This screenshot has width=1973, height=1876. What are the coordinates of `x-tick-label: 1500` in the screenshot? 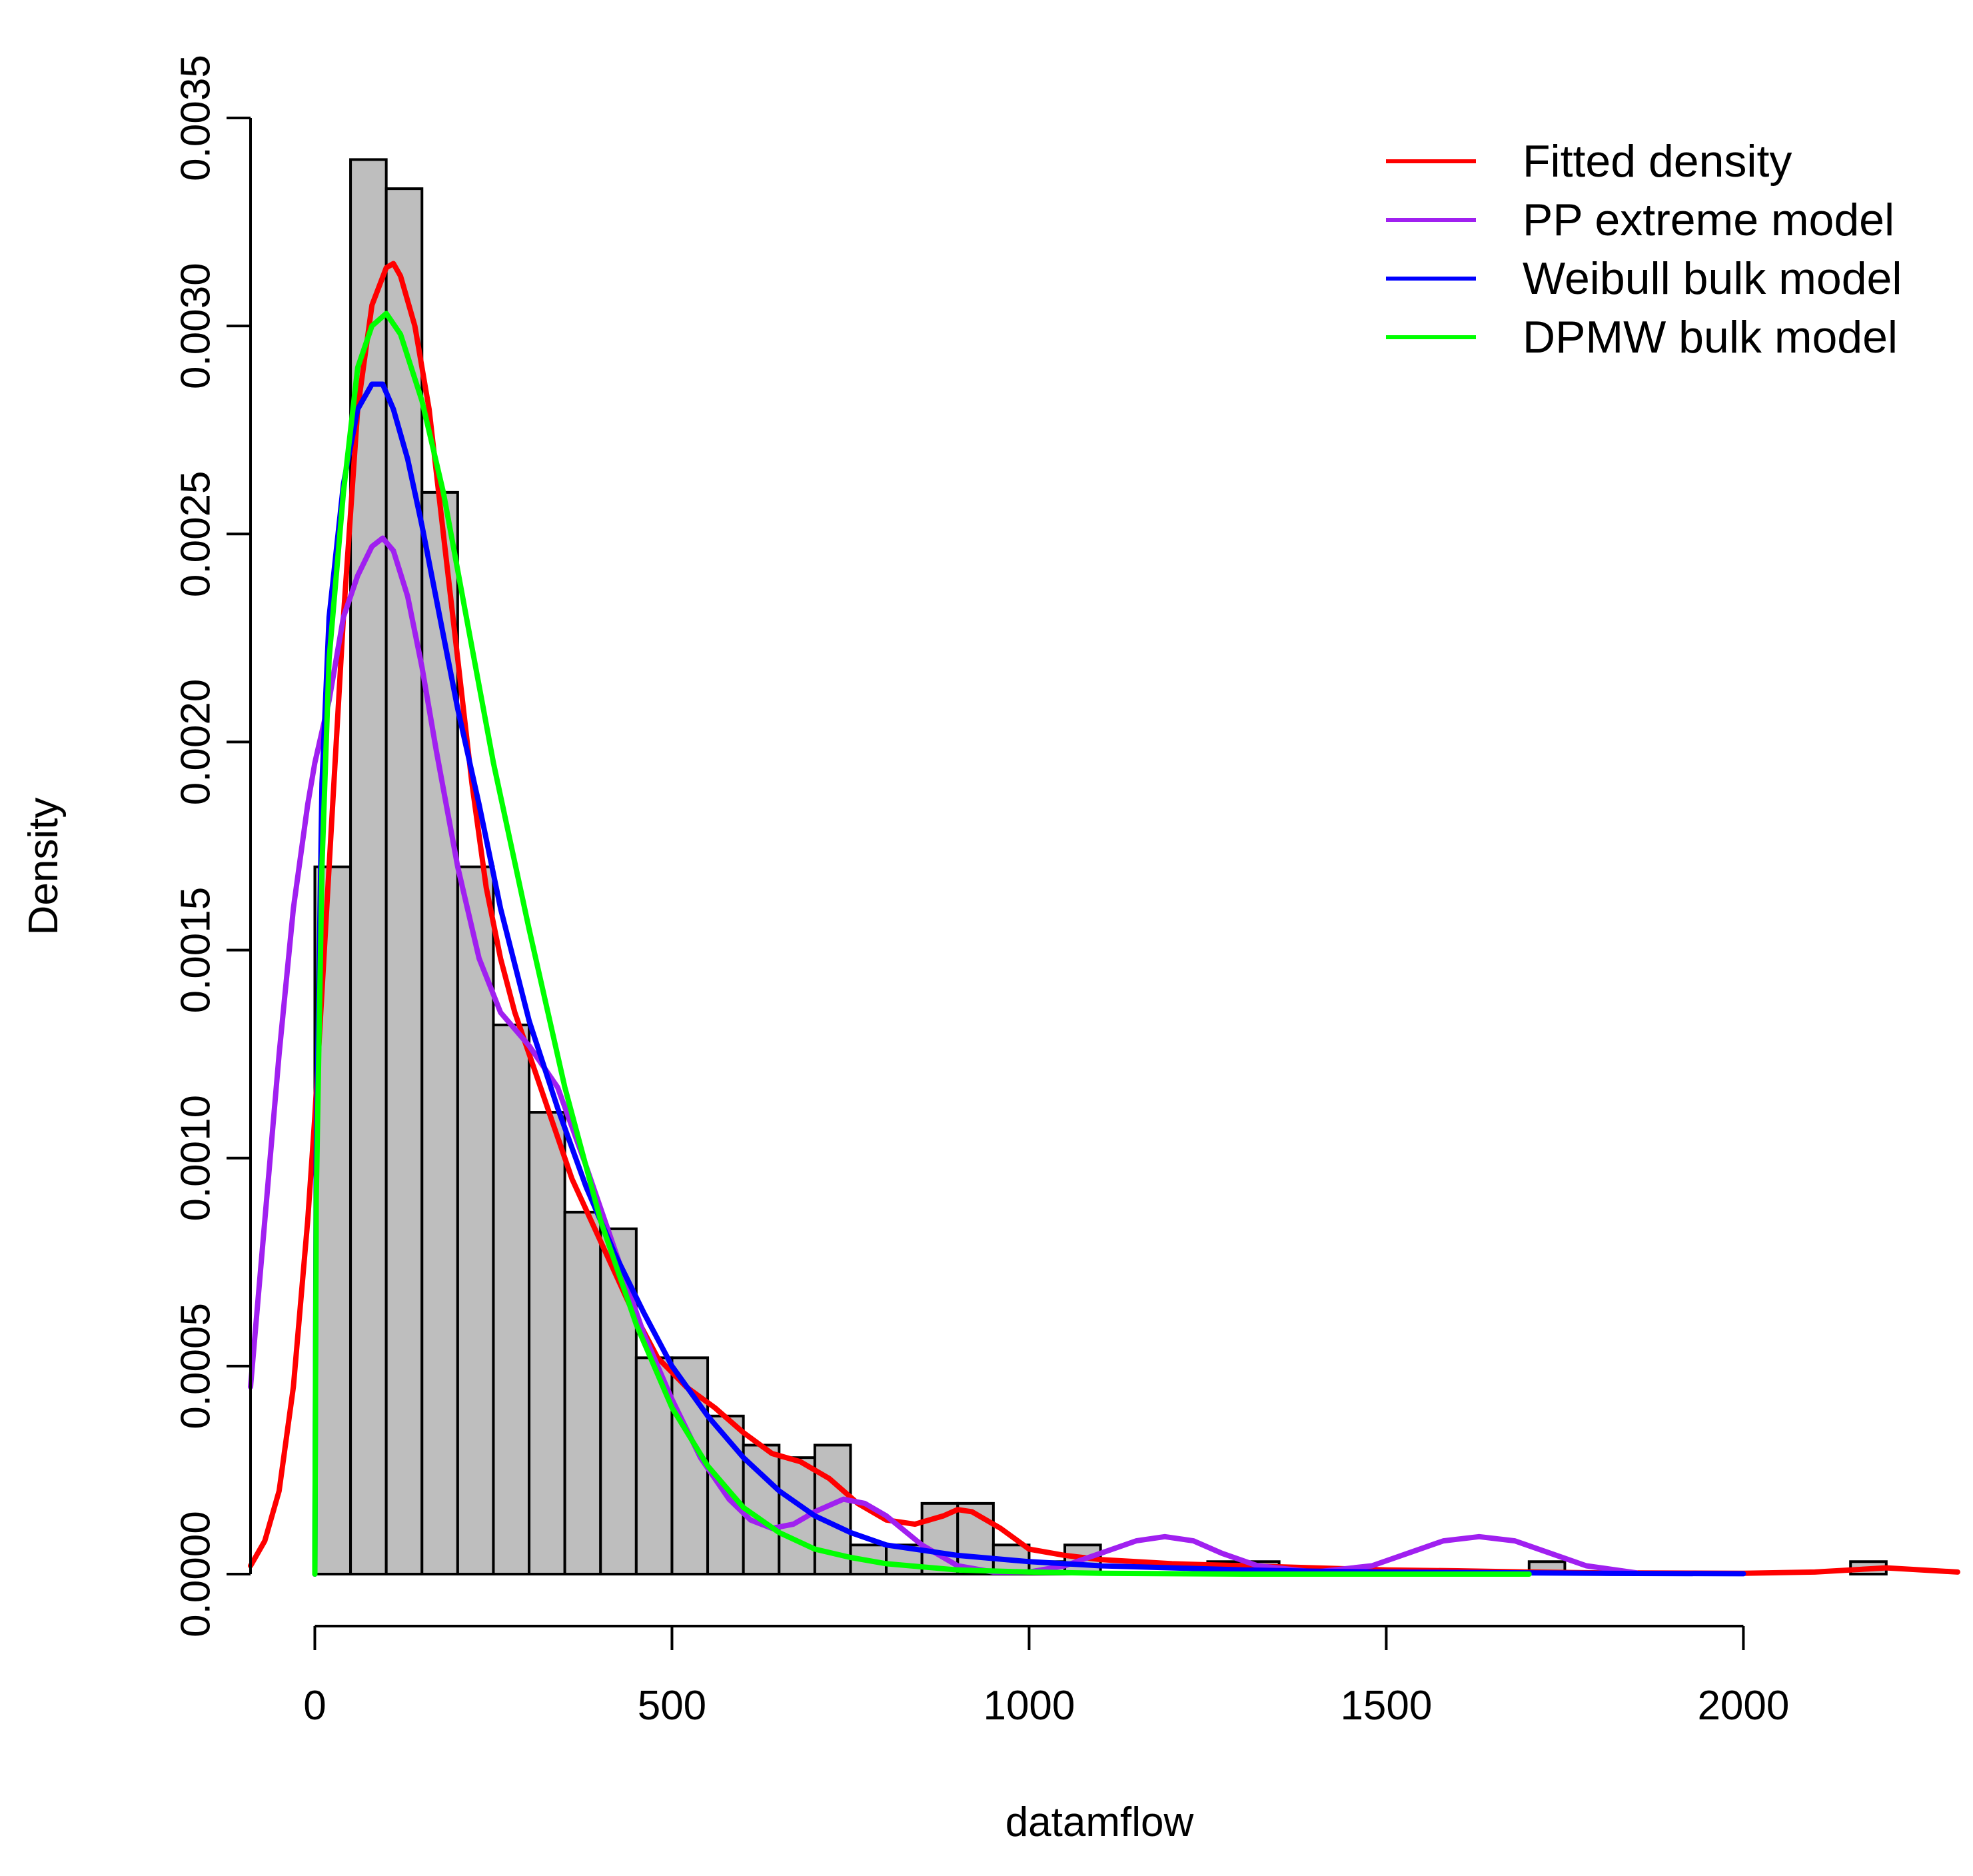 It's located at (1386, 1706).